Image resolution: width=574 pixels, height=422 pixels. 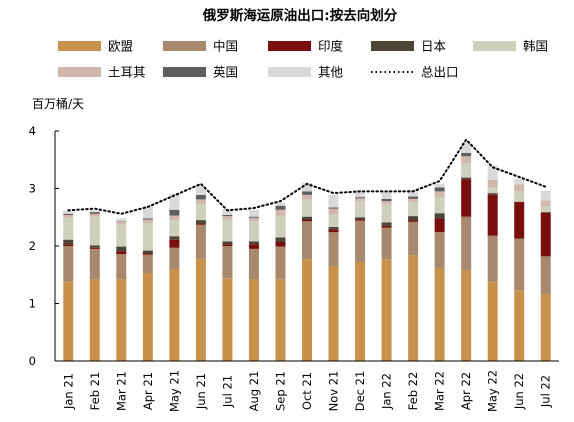 I want to click on x-tick-label: Aug 21, so click(x=254, y=391).